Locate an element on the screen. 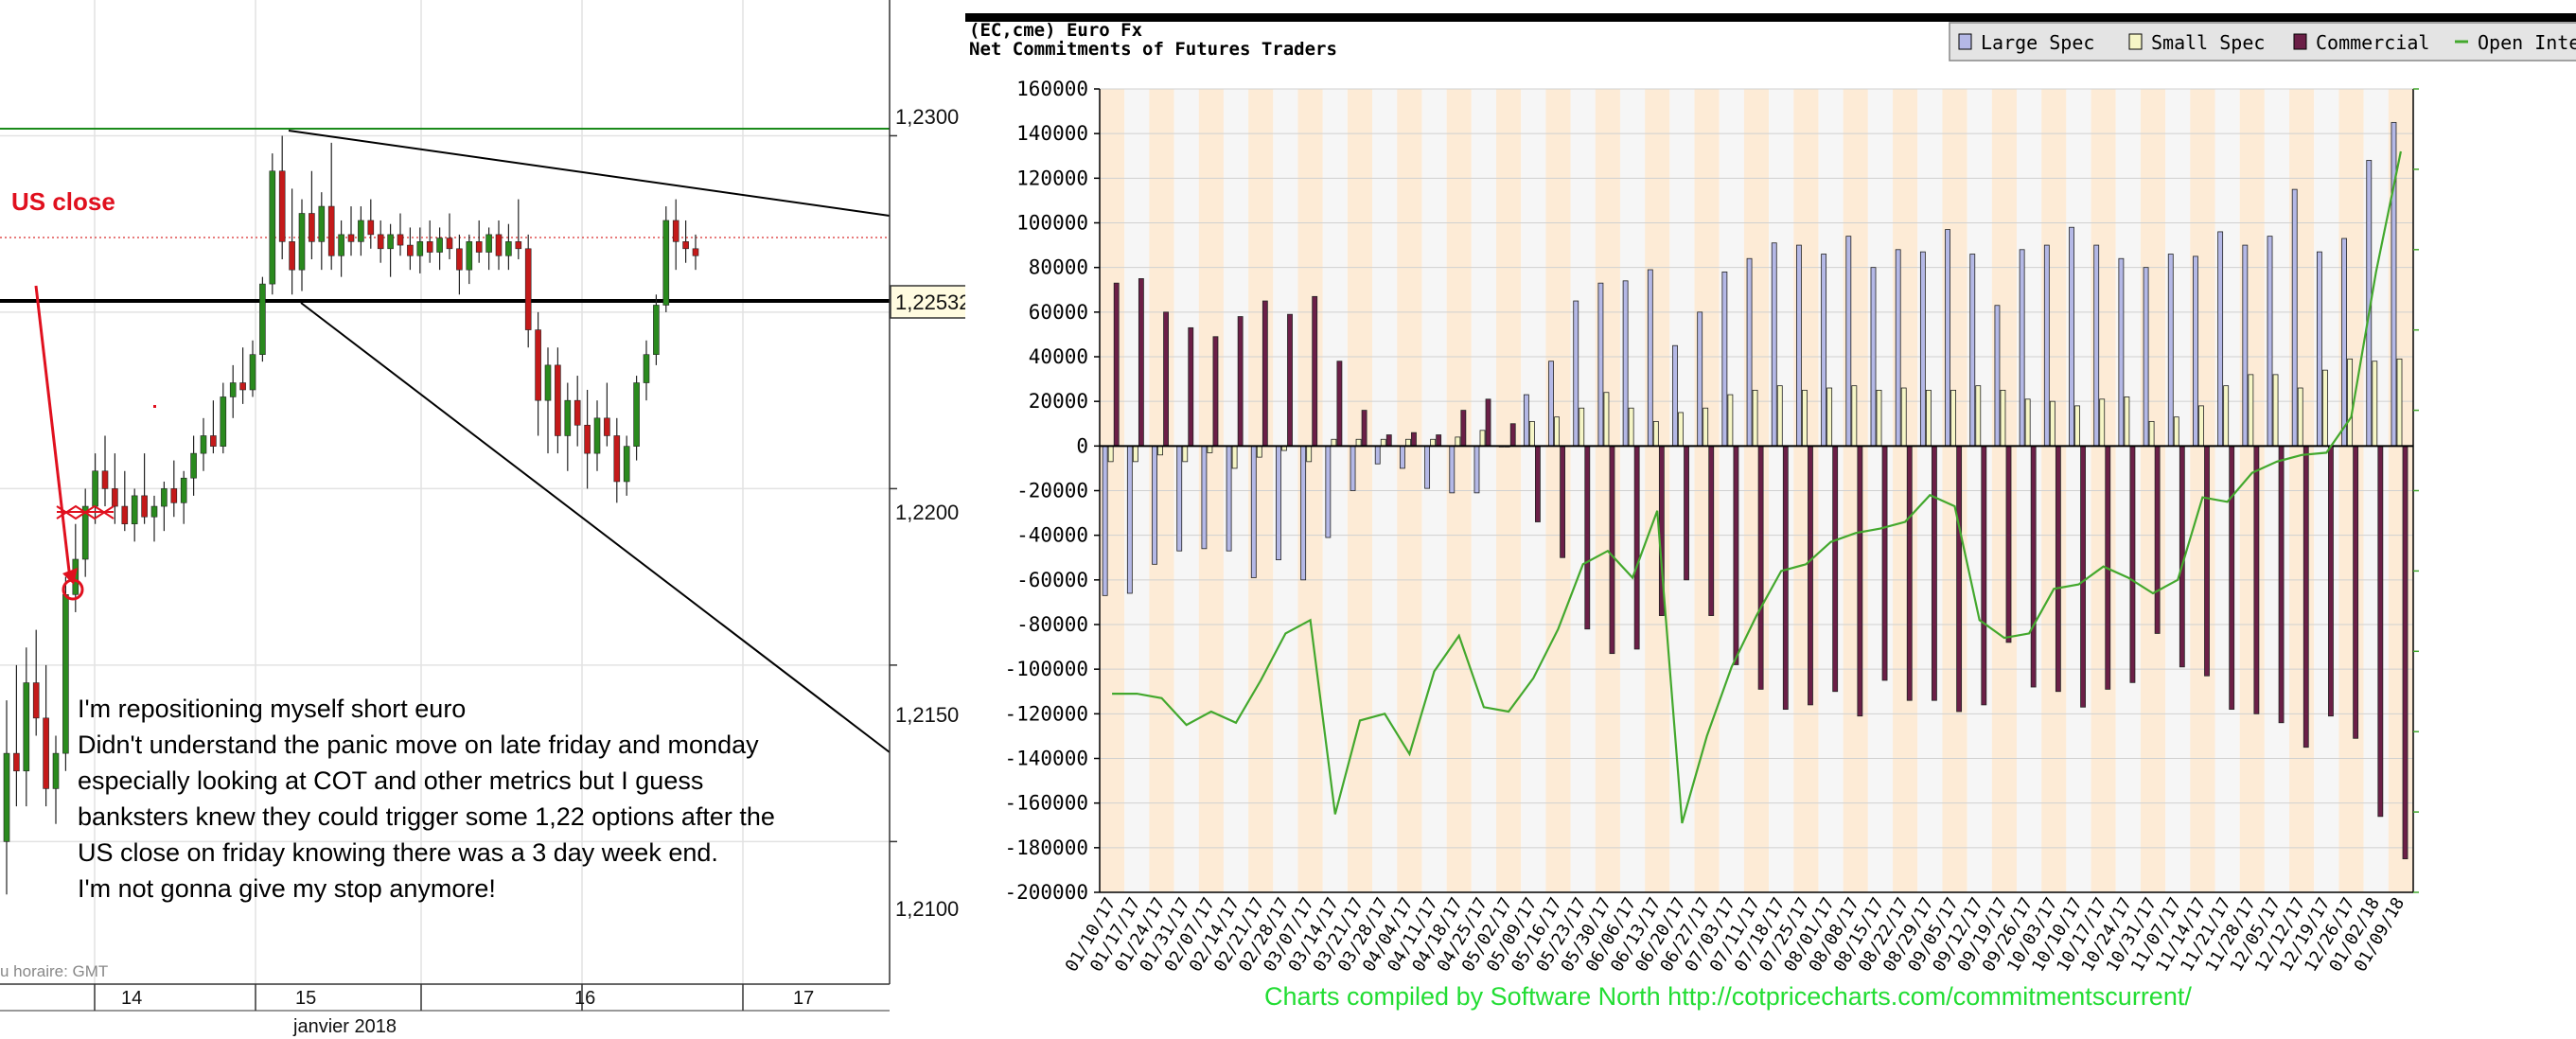 Image resolution: width=2576 pixels, height=1039 pixels. y-tick-label-10: -40000 is located at coordinates (1052, 535).